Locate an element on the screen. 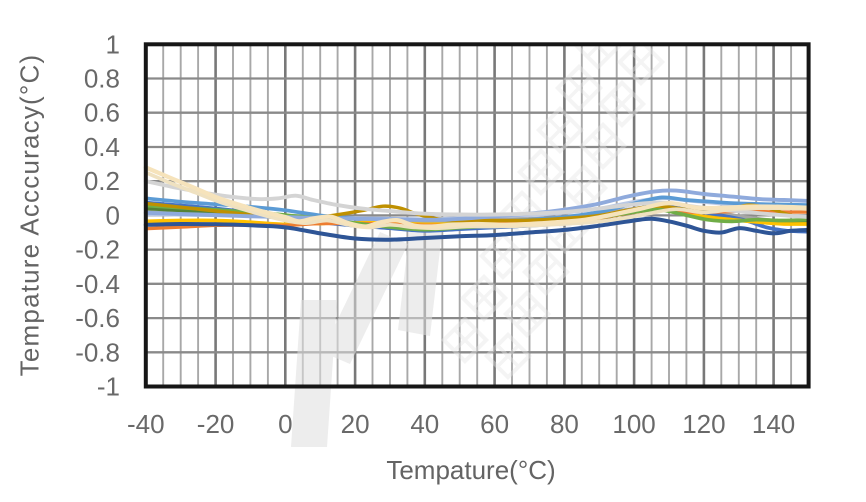  svg-text: 100 is located at coordinates (633, 424).